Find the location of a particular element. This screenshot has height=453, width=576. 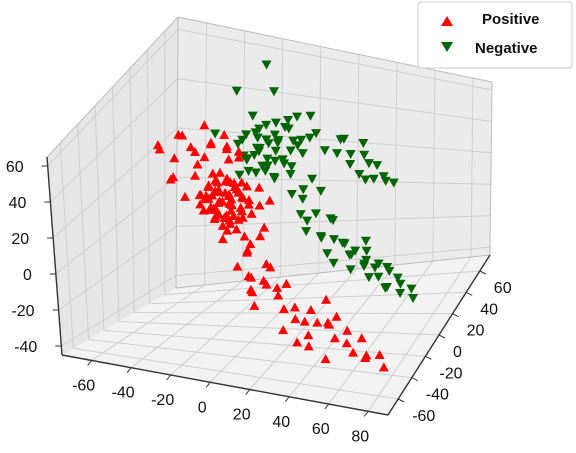

x-tick-label: -20 is located at coordinates (162, 400).